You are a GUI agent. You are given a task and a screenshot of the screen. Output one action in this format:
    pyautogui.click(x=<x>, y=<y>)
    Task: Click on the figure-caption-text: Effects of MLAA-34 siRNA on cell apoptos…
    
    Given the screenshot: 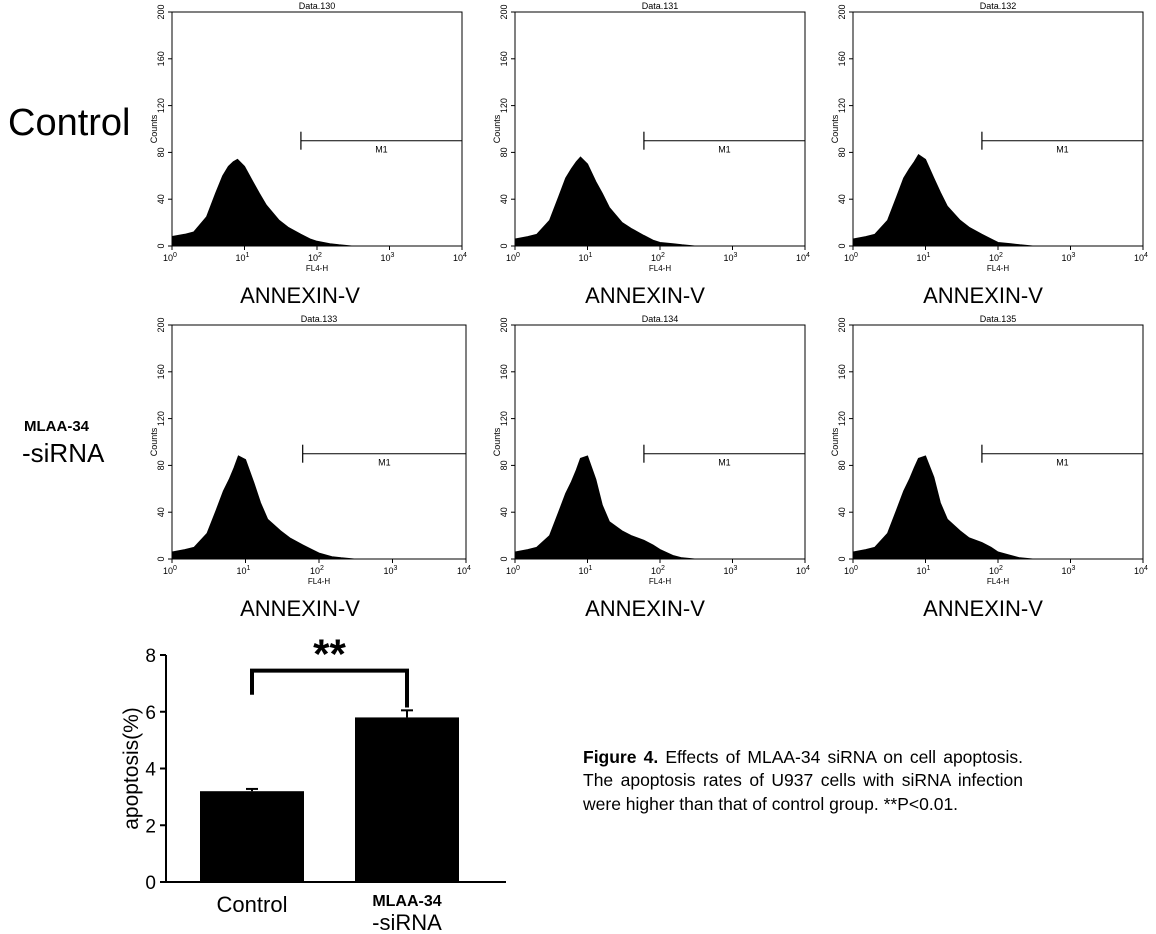 What is the action you would take?
    pyautogui.click(x=803, y=780)
    